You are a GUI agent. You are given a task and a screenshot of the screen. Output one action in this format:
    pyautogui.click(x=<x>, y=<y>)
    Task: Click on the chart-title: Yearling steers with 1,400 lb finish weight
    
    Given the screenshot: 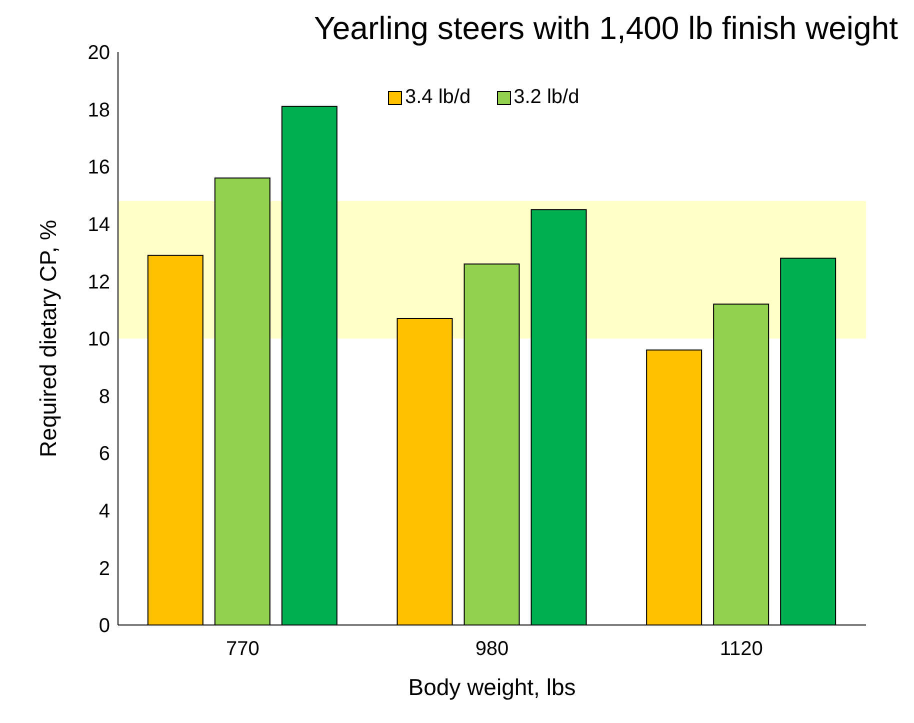 What is the action you would take?
    pyautogui.click(x=605, y=28)
    